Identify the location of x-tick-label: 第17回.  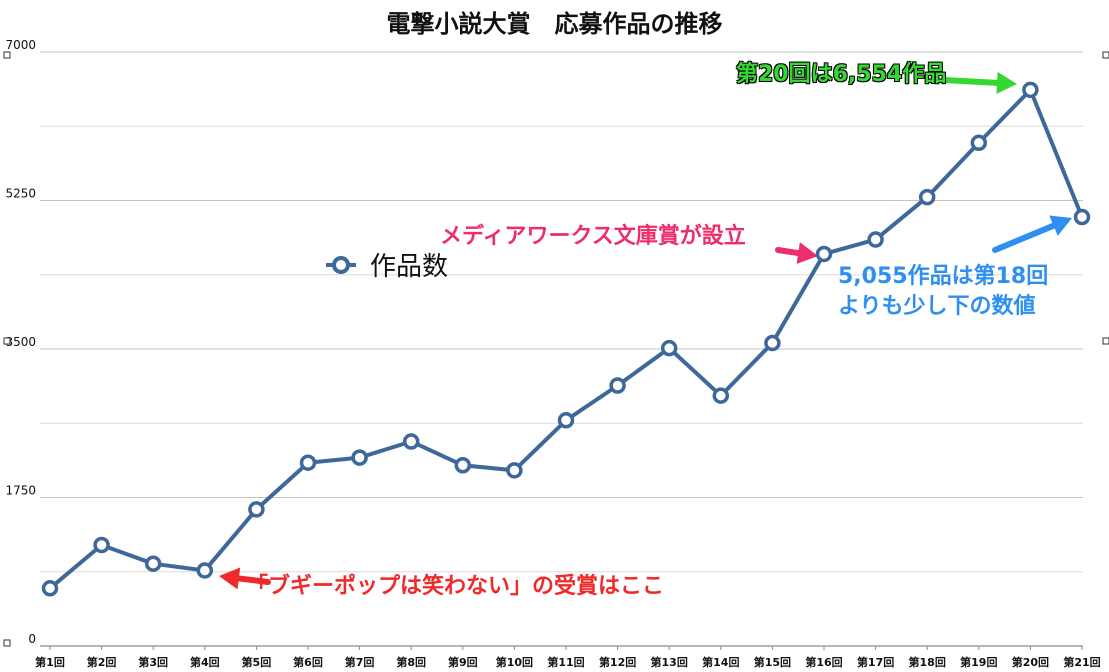
(875, 662).